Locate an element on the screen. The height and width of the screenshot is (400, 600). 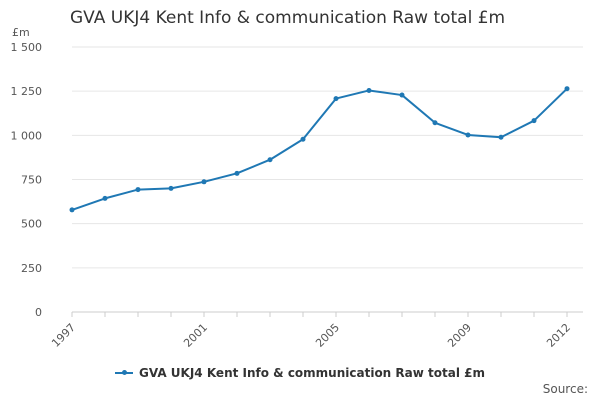
y-tick-label: 0 is located at coordinates (38, 312).